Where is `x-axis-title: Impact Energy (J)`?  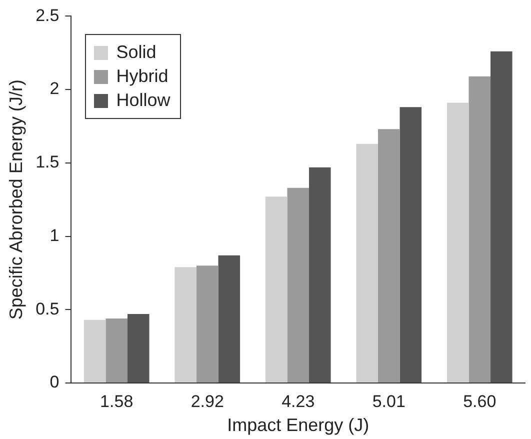 x-axis-title: Impact Energy (J) is located at coordinates (298, 425).